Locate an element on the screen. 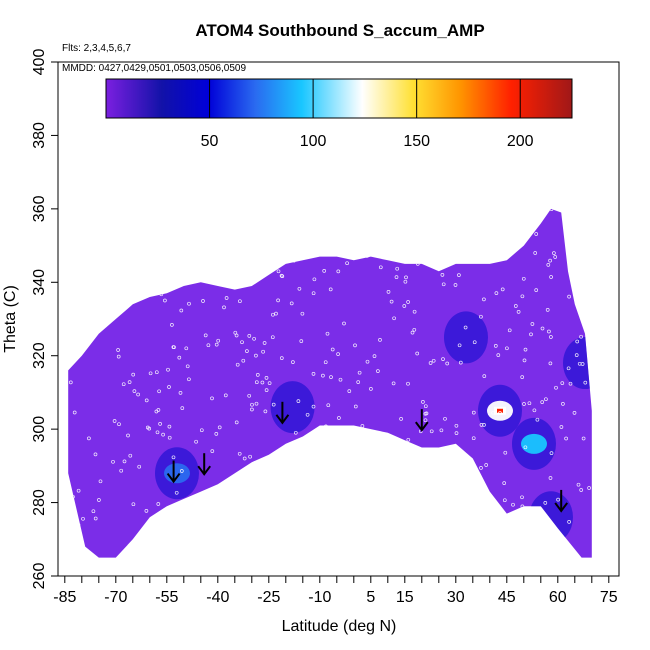 The width and height of the screenshot is (650, 650). colorbar-tick-label: 100 is located at coordinates (313, 141).